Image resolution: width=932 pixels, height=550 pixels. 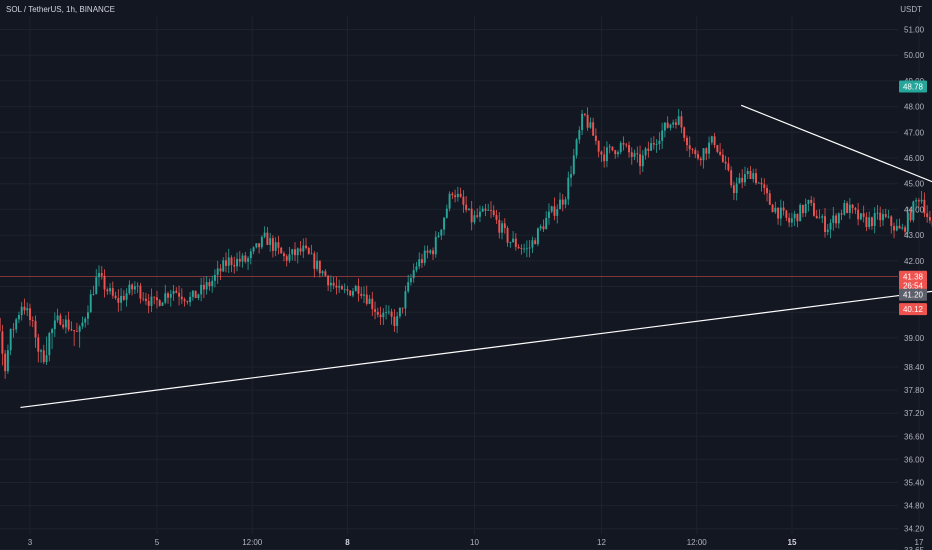 What do you see at coordinates (252, 542) in the screenshot?
I see `time-tick-label: 12:00` at bounding box center [252, 542].